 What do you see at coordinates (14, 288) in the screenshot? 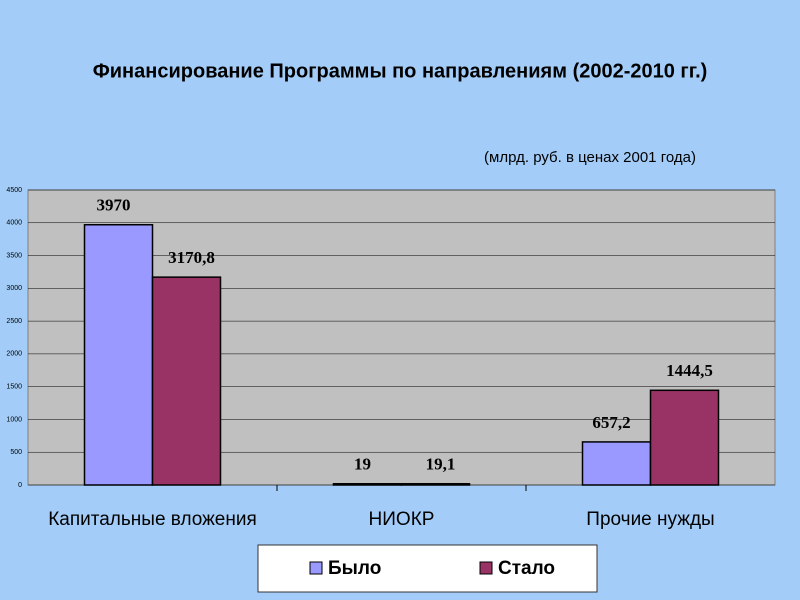
I see `y-tick-label: 3000` at bounding box center [14, 288].